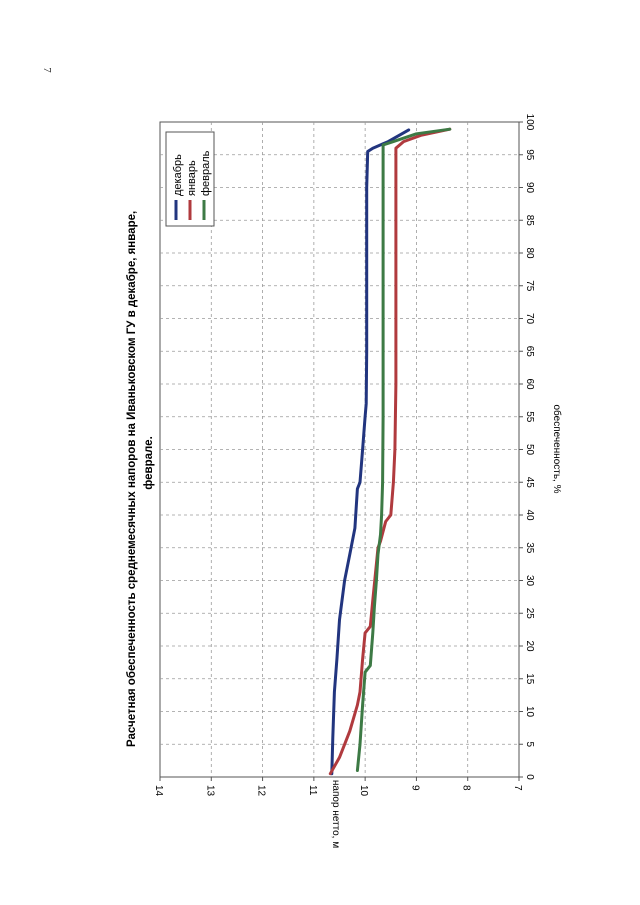  What do you see at coordinates (529, 581) in the screenshot?
I see `x-tick-label: 30` at bounding box center [529, 581].